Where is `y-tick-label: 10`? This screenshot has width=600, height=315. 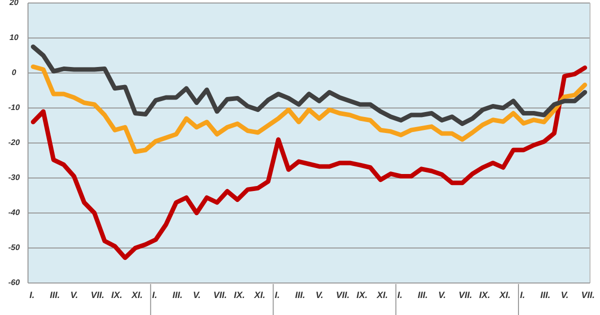 y-tick-label: 10 is located at coordinates (14, 37).